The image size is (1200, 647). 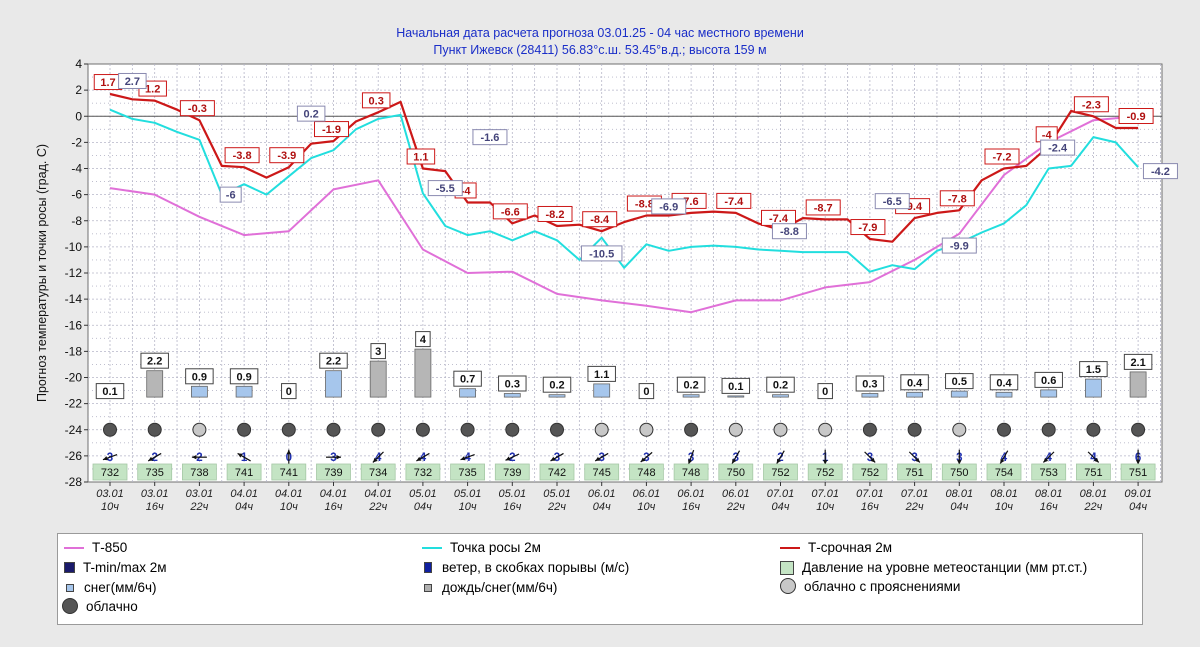 What do you see at coordinates (646, 473) in the screenshot?
I see `pressure-value-label: 748` at bounding box center [646, 473].